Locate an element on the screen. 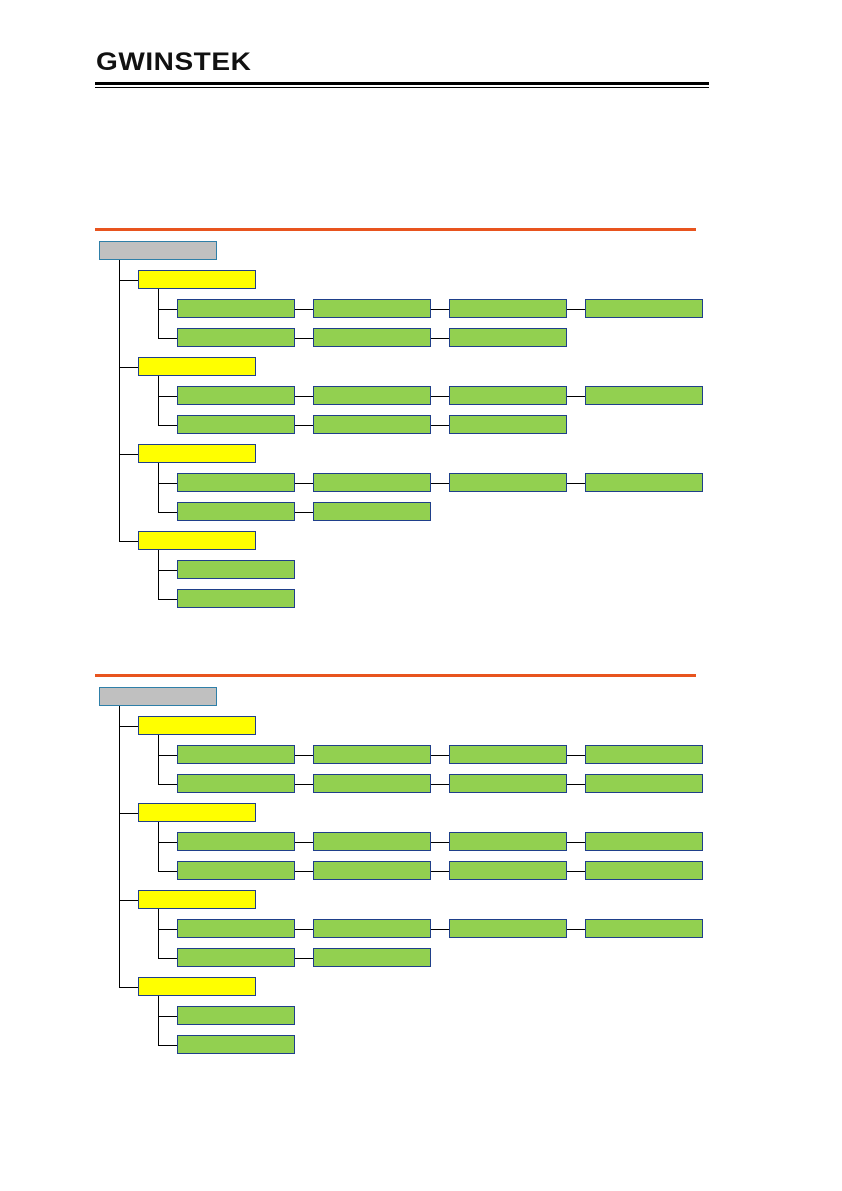 Image resolution: width=842 pixels, height=1191 pixels. gwinstek-logo: GWINSTEK is located at coordinates (174, 62).